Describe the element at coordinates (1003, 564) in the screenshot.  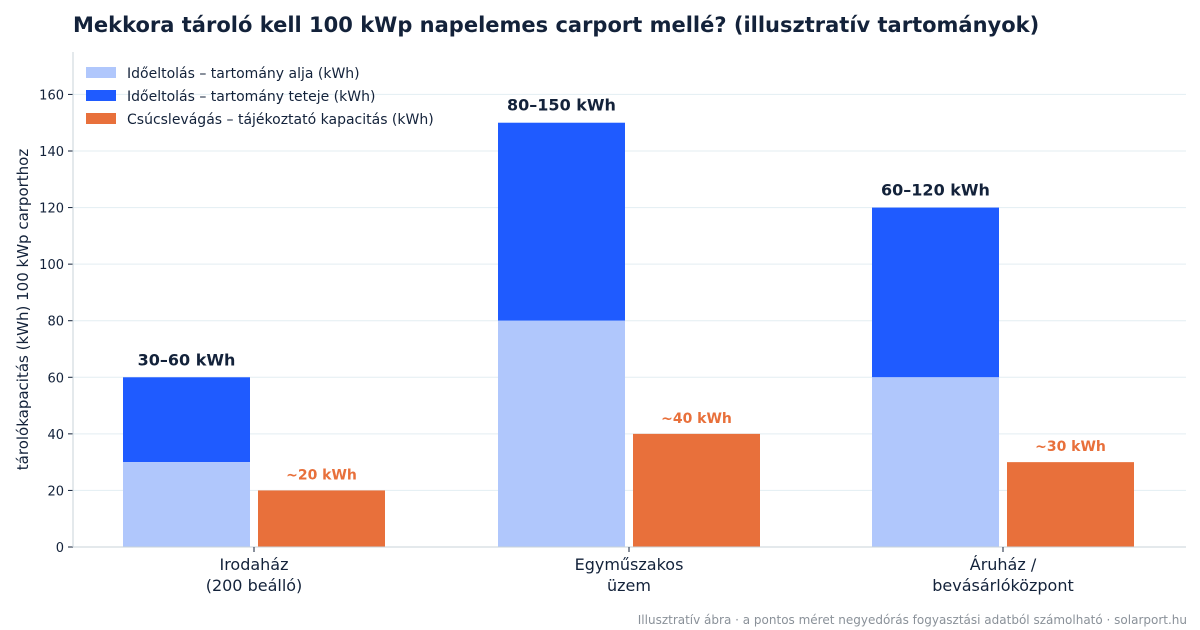
I see `x-tick-label: Áruház /` at that location.